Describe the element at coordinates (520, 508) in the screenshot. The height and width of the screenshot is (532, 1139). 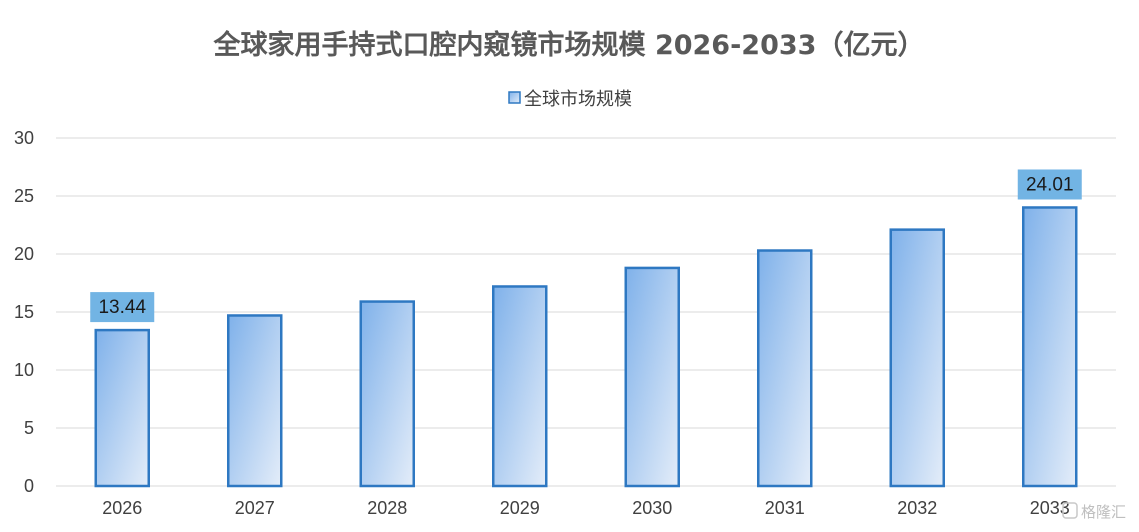
I see `x-tick-label: 2029` at that location.